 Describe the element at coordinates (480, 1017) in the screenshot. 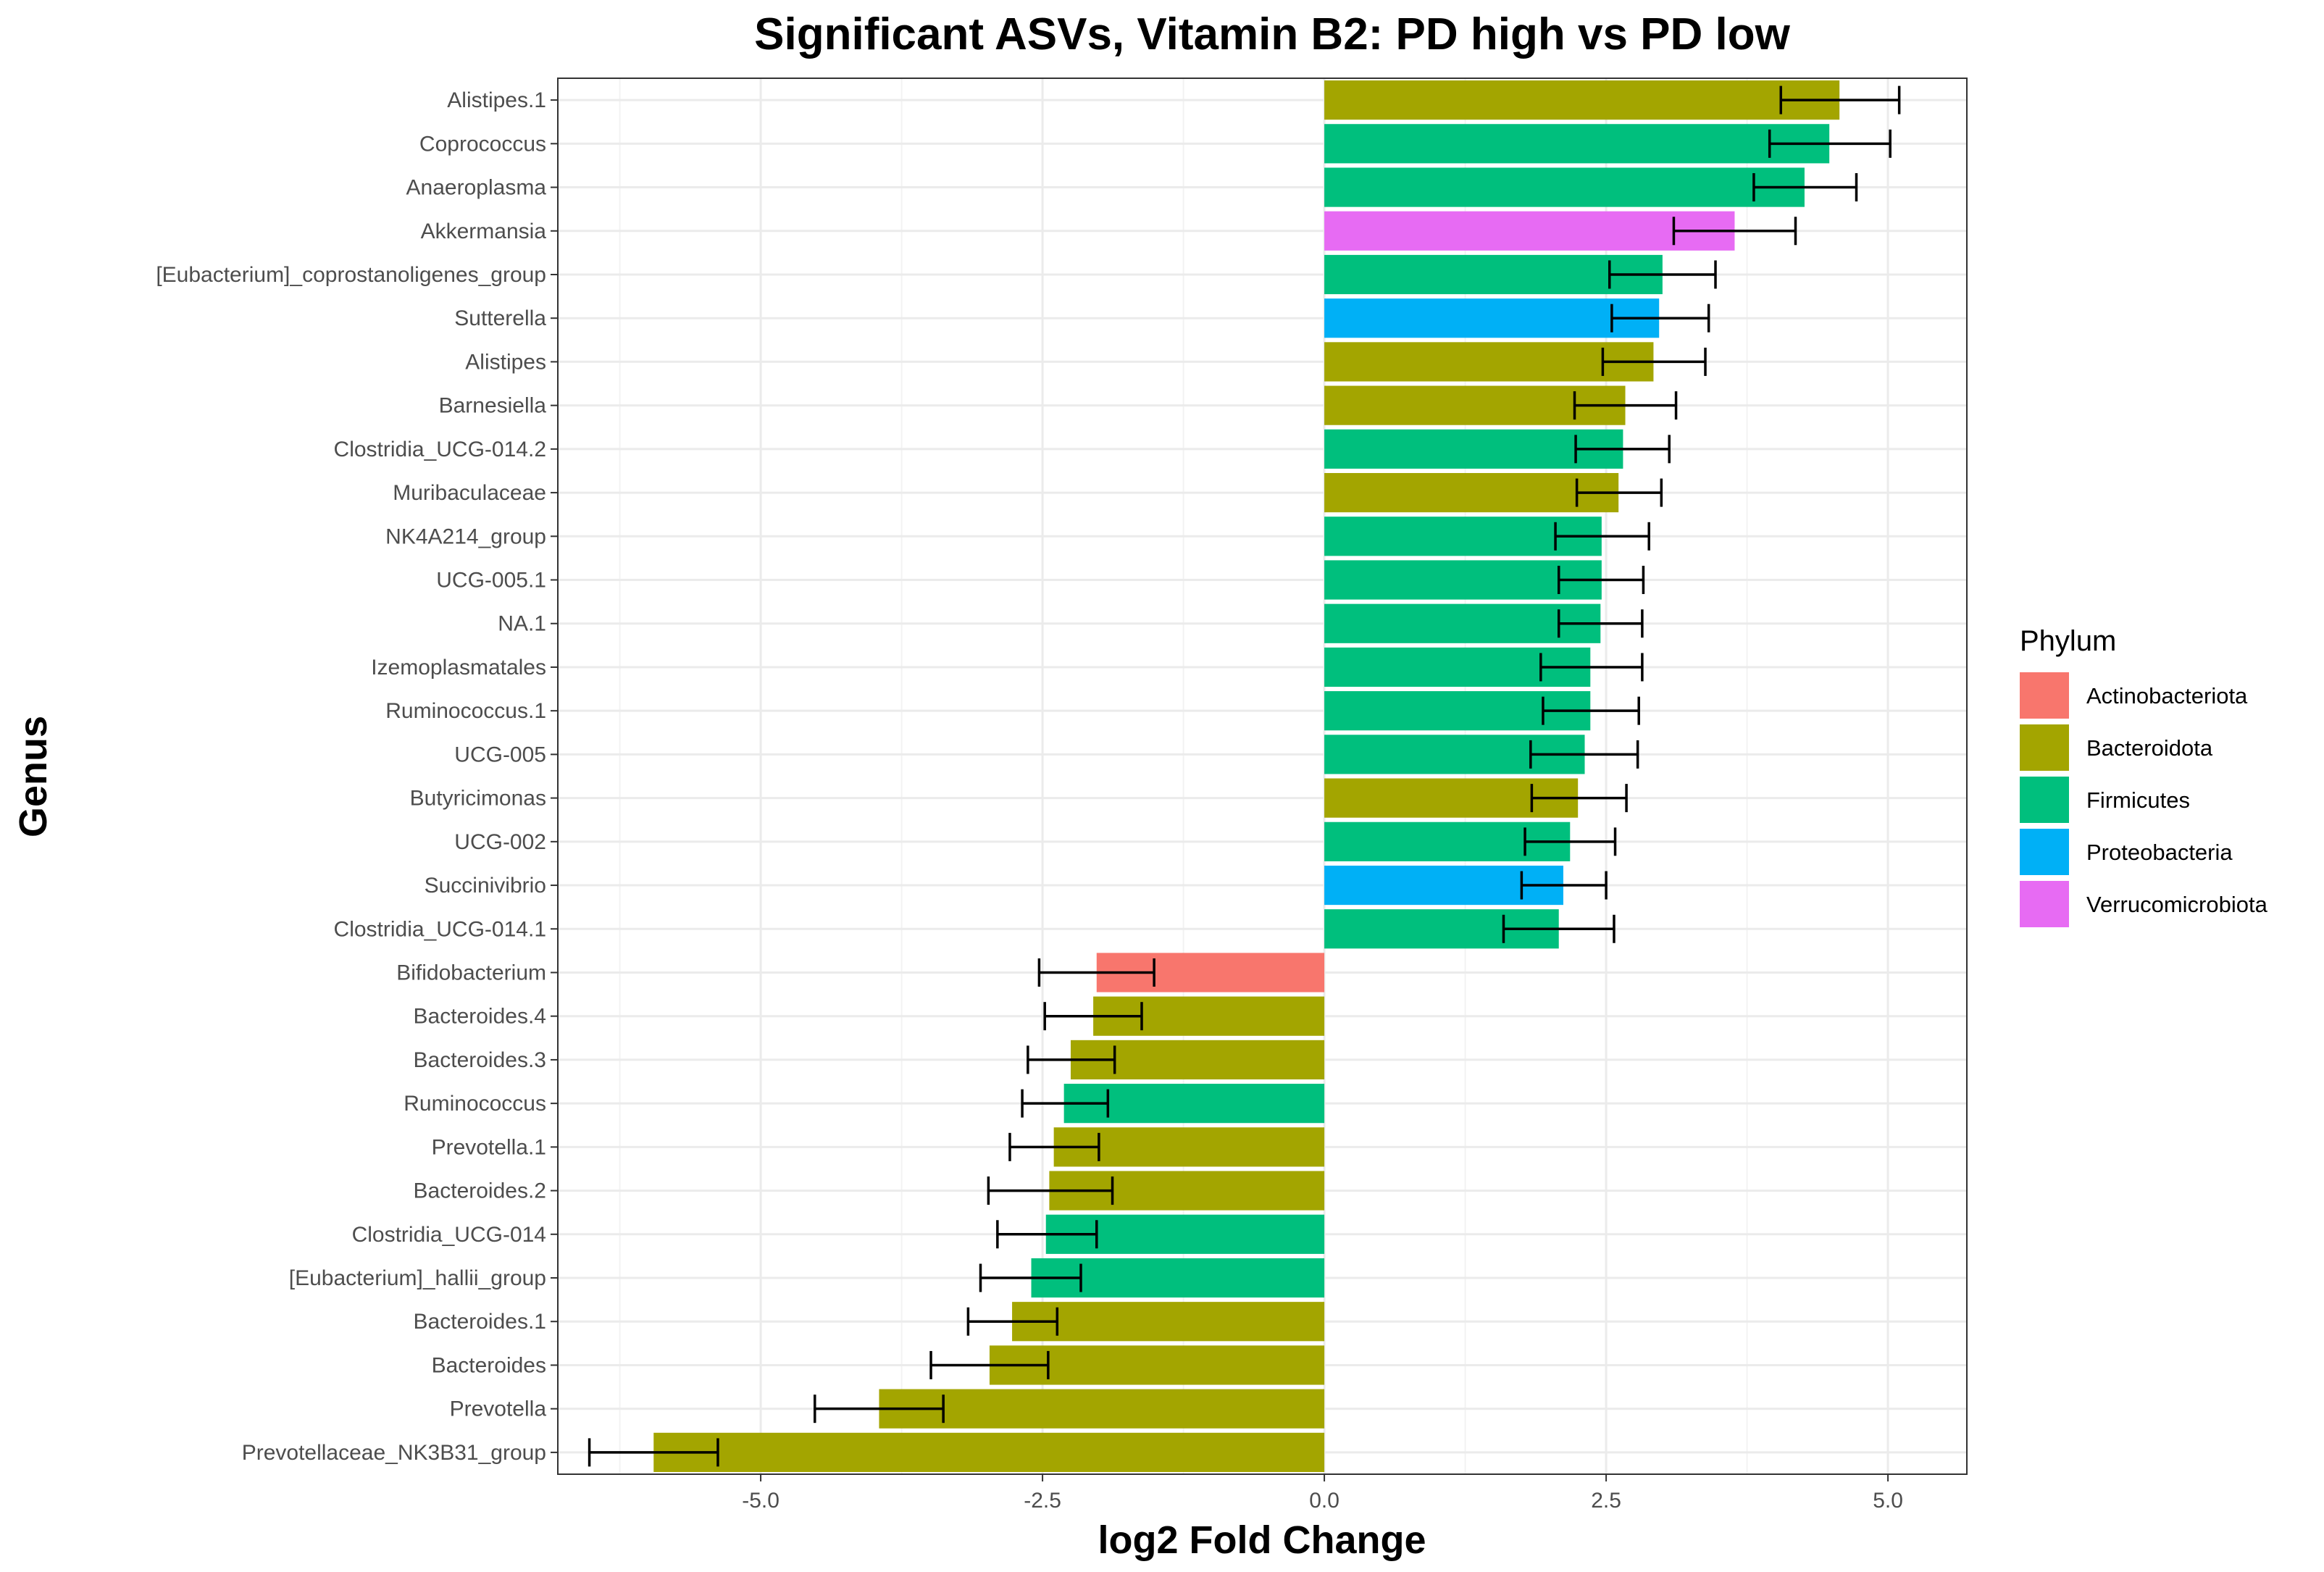

I see `y-tick-label: Bacteroides.4` at that location.